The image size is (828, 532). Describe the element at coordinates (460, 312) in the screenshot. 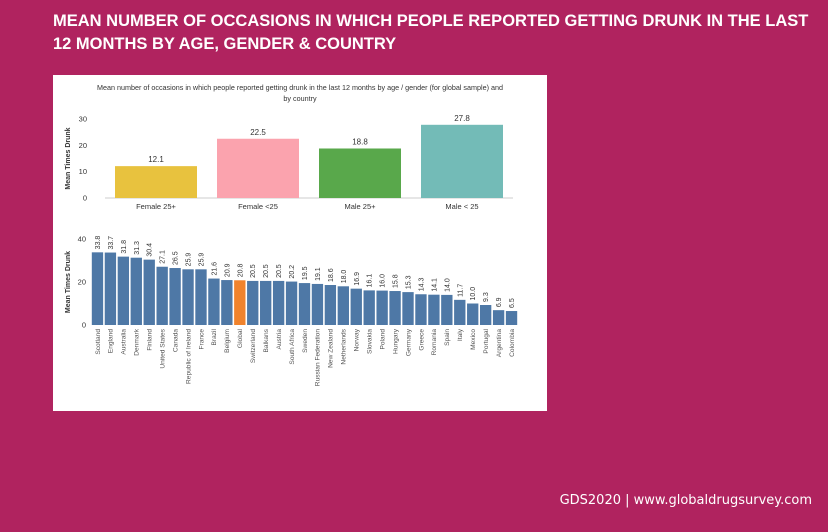

I see `bar-italy` at that location.